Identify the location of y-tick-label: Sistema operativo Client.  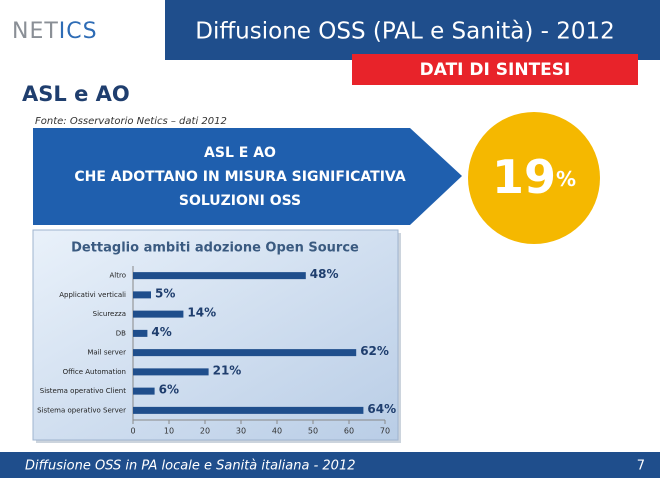
(83, 391).